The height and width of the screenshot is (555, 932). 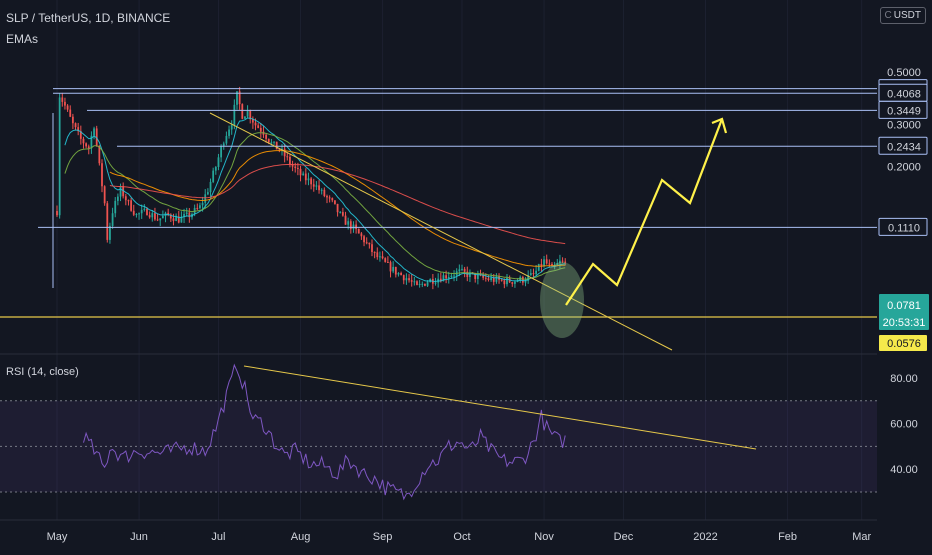 I want to click on price-level-label: 0.1110, so click(x=904, y=228).